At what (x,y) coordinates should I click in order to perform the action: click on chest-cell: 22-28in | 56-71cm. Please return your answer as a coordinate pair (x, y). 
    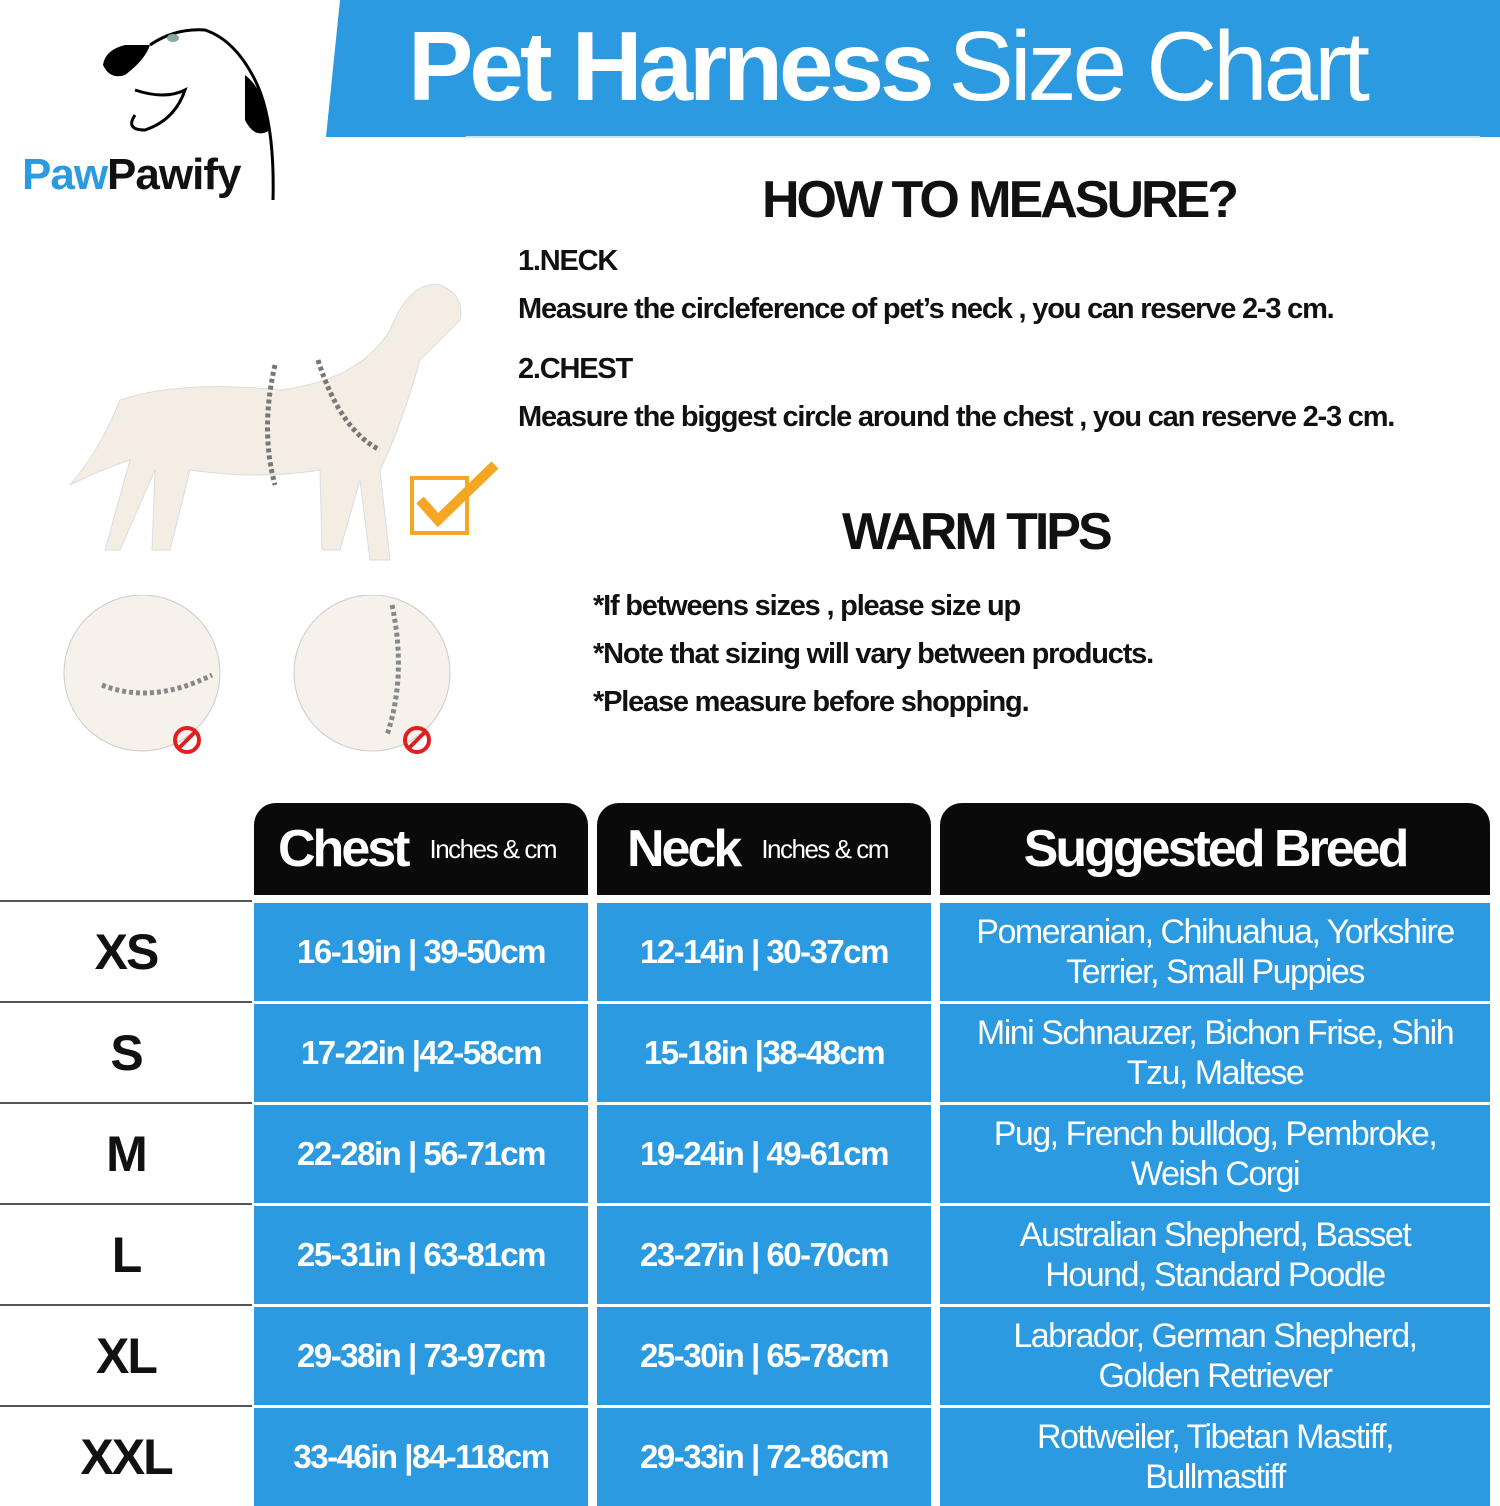
    Looking at the image, I should click on (421, 1154).